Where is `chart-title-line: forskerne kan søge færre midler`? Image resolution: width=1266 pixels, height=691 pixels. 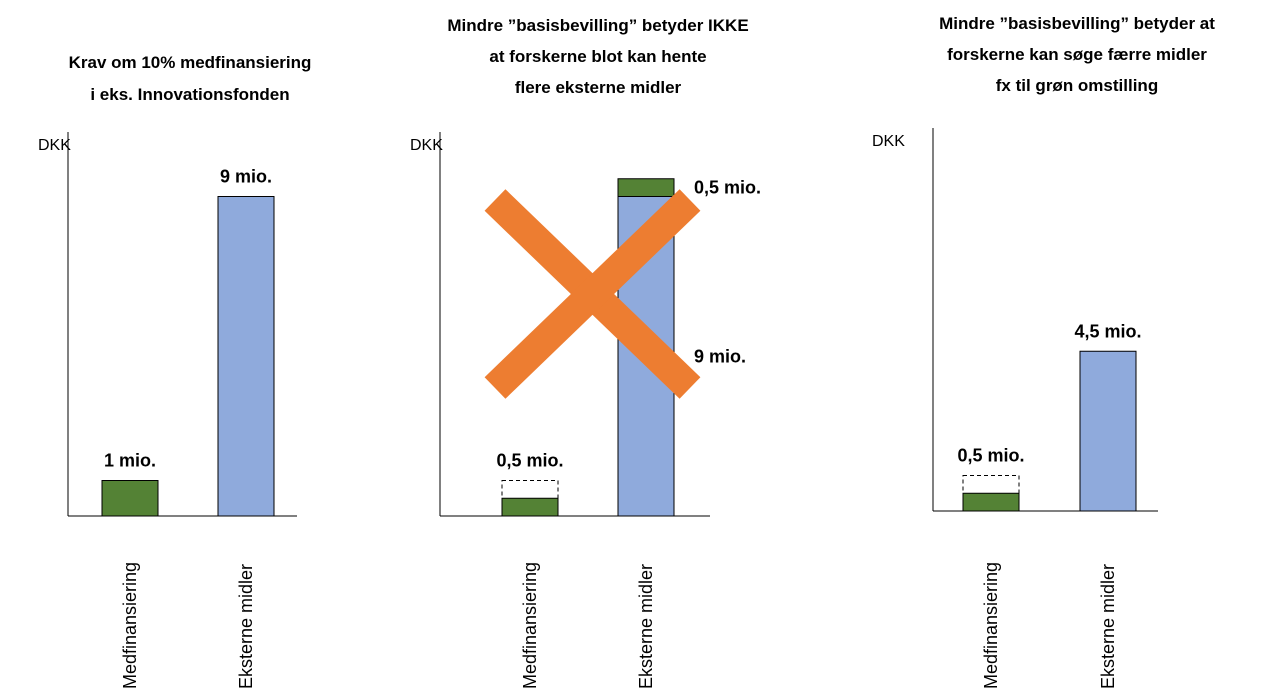
chart-title-line: forskerne kan søge færre midler is located at coordinates (1077, 54).